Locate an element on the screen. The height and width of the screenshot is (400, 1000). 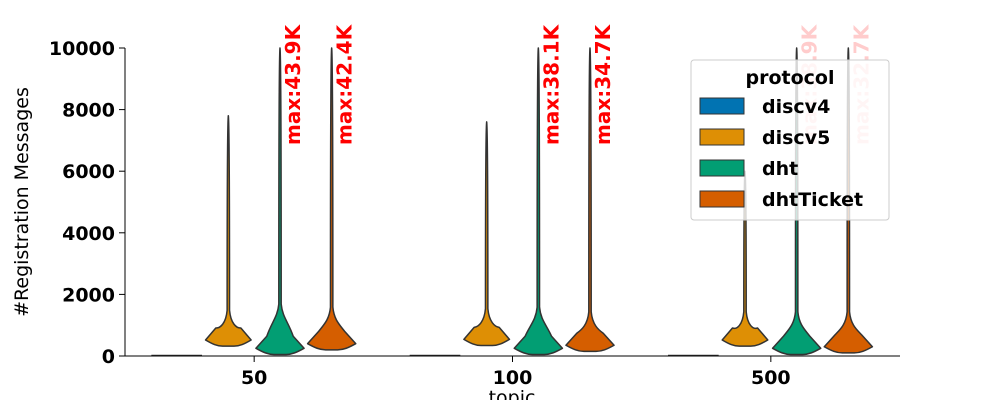
max-annotation: max:43.9K is located at coordinates (293, 84).